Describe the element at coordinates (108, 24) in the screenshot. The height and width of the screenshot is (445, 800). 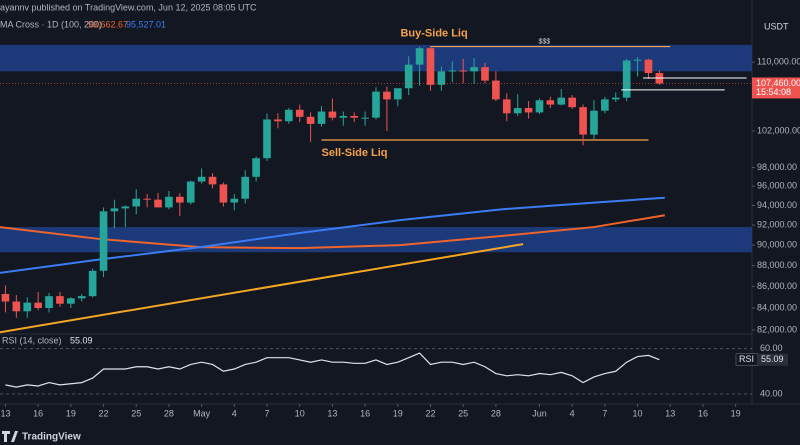
I see `indicator-value: 93,662.67` at that location.